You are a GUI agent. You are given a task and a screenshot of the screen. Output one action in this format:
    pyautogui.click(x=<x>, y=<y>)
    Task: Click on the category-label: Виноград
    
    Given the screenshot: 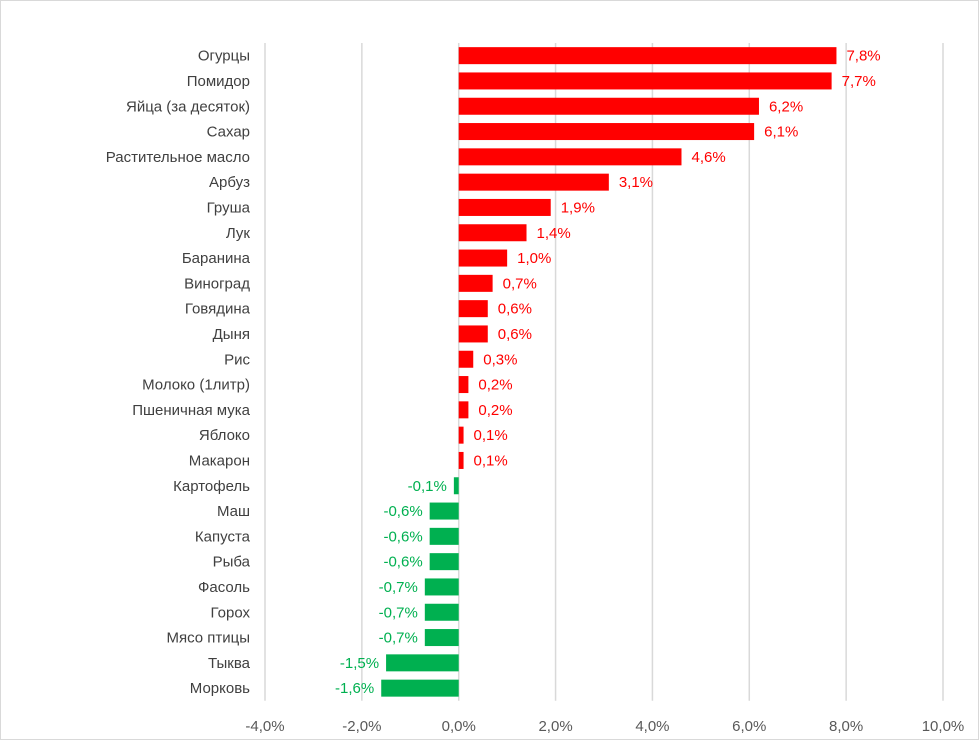 What is the action you would take?
    pyautogui.click(x=217, y=283)
    